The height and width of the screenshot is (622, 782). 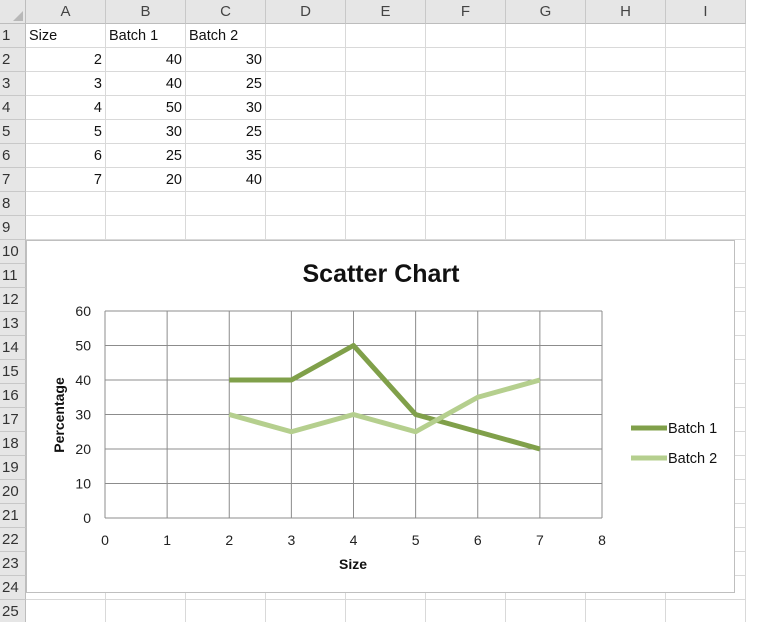 I want to click on cell-b3: 40, so click(x=146, y=84).